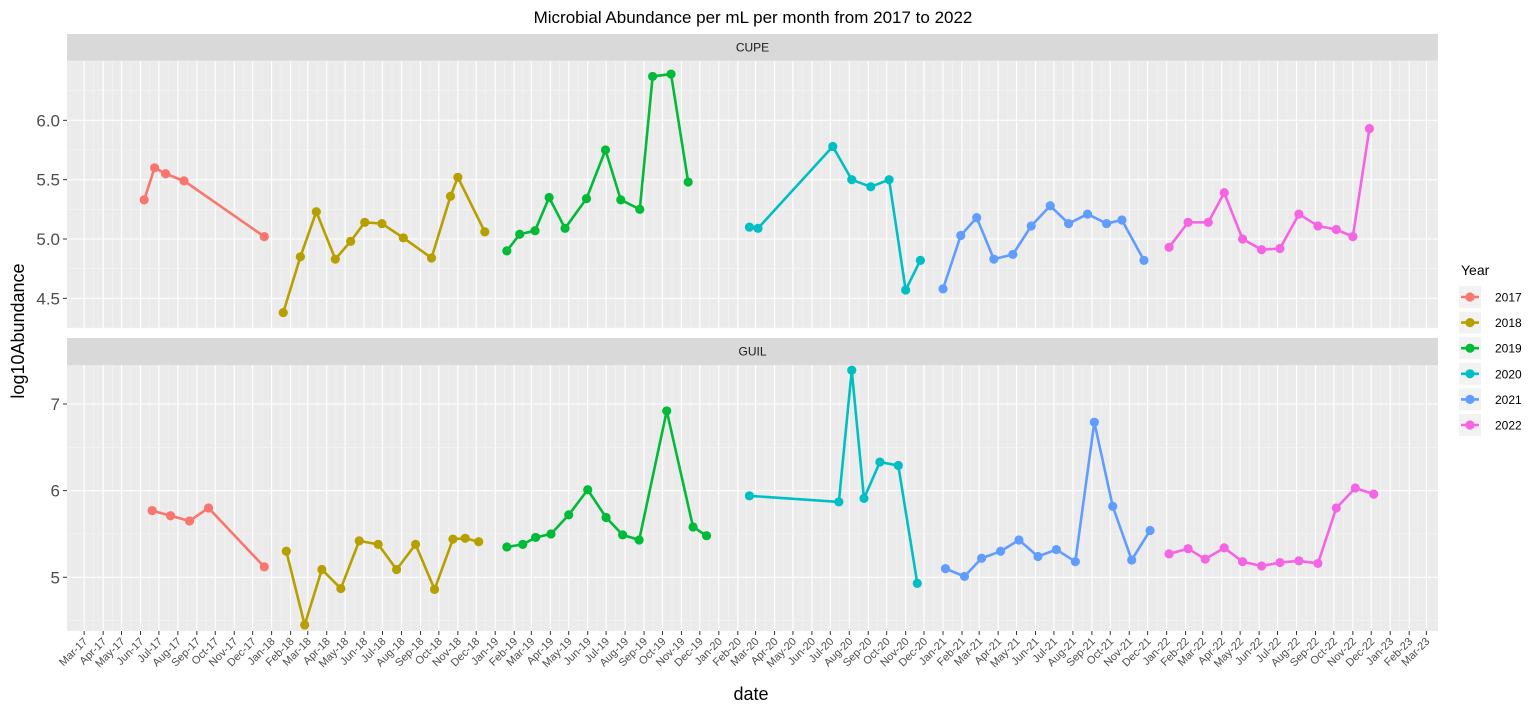 Image resolution: width=1540 pixels, height=712 pixels. Describe the element at coordinates (752, 48) in the screenshot. I see `facet-strip-label: CUPE` at that location.